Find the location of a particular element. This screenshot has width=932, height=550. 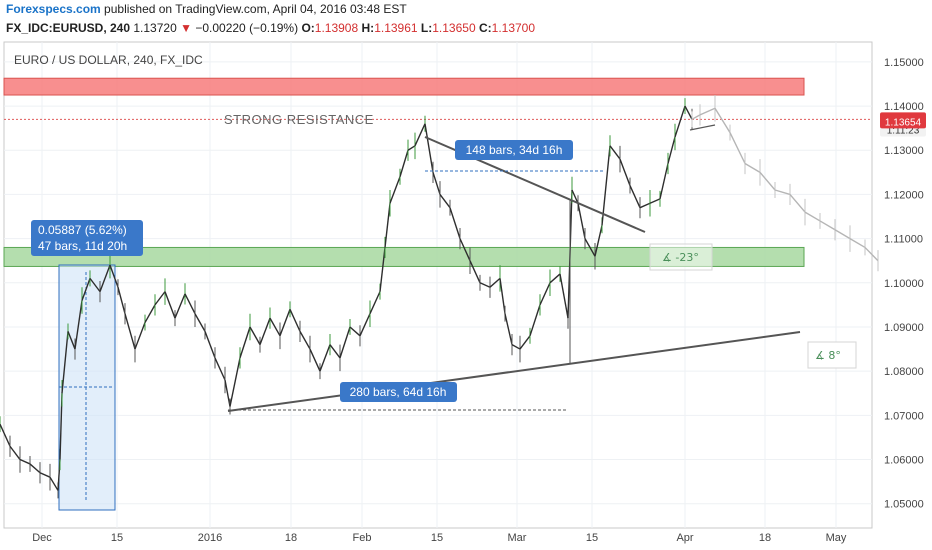

x-tick-label: May is located at coordinates (836, 538).